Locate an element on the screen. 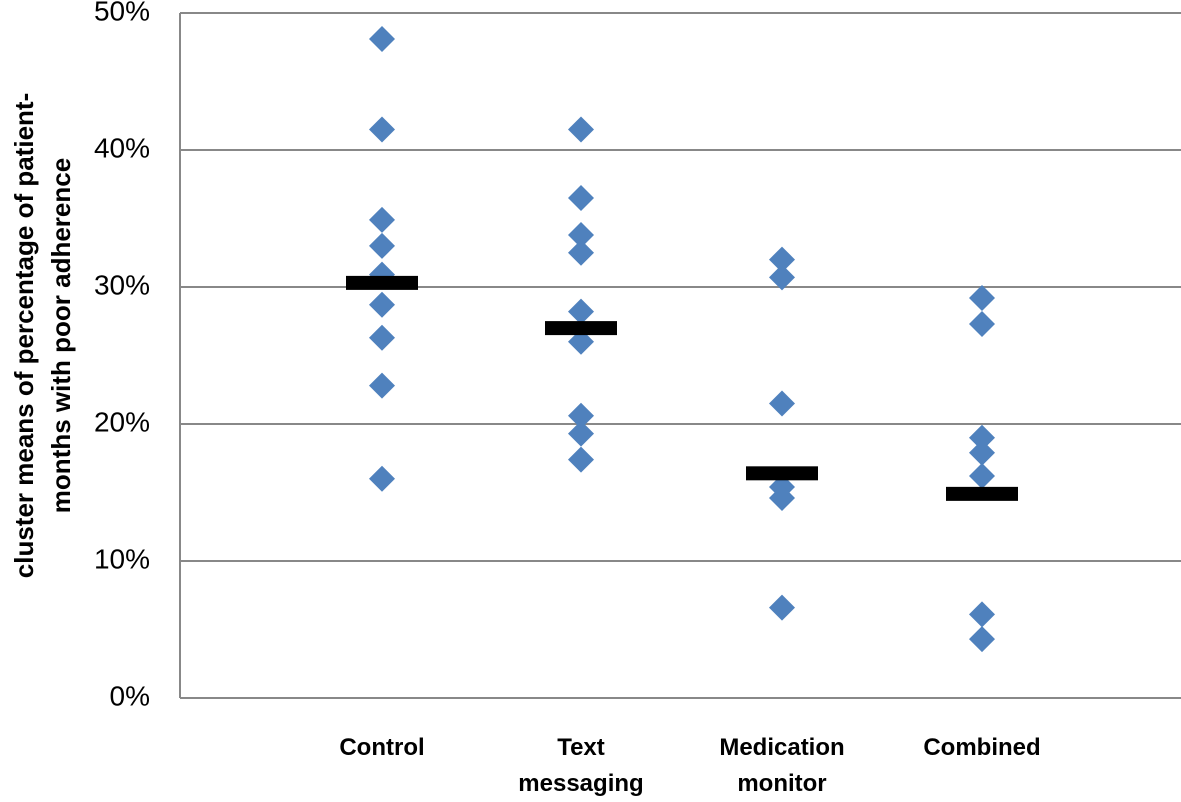  y-axis-label: cluster means of percentage of patient- is located at coordinates (24, 335).